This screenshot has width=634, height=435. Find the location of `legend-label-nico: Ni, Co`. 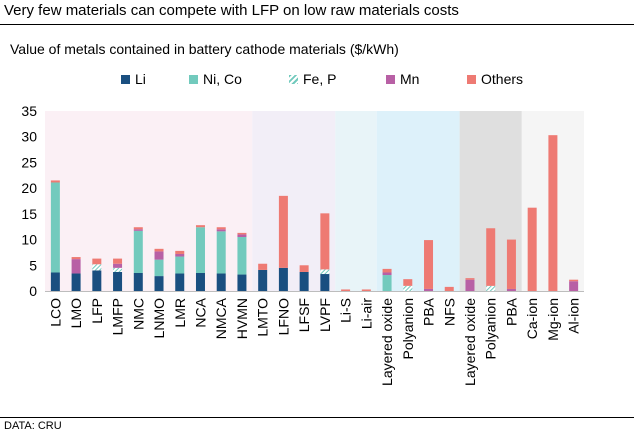

legend-label-nico: Ni, Co is located at coordinates (222, 79).